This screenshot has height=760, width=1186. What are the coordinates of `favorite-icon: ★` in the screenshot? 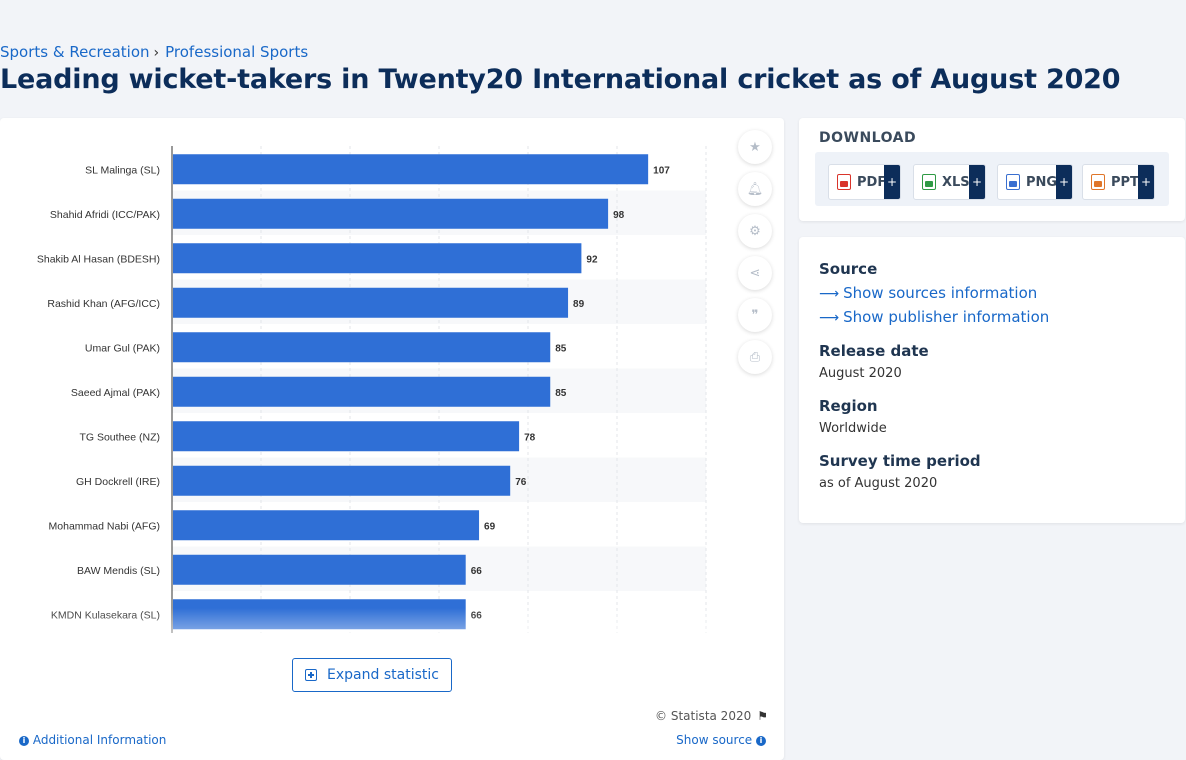 It's located at (755, 147).